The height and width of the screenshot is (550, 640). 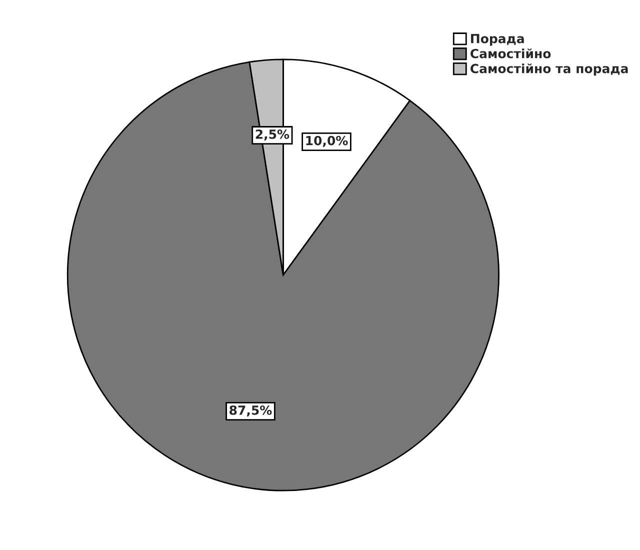 I want to click on data-label: 10,0%, so click(x=327, y=141).